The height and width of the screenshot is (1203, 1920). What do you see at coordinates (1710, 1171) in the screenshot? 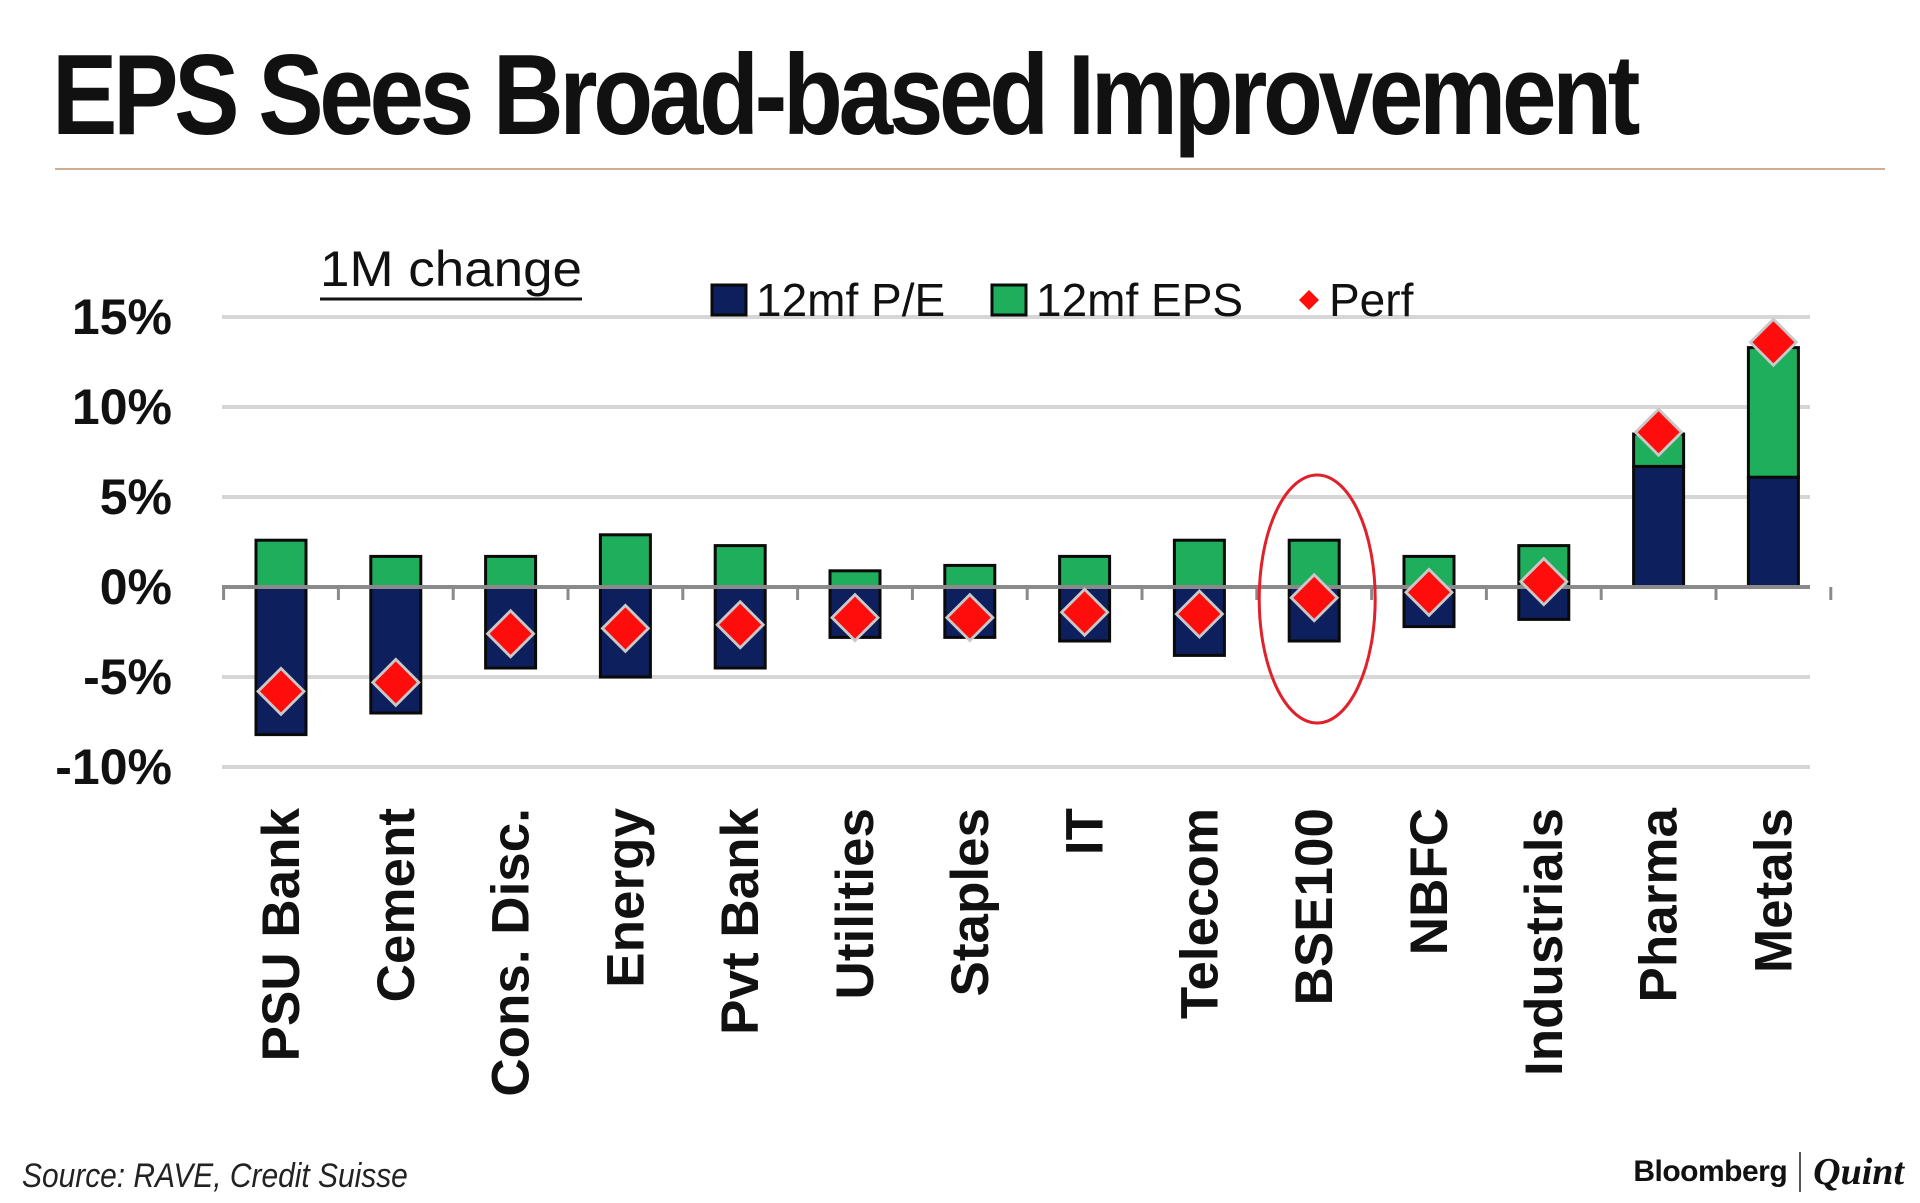
I see `brand-bloomberg: Bloomberg` at bounding box center [1710, 1171].